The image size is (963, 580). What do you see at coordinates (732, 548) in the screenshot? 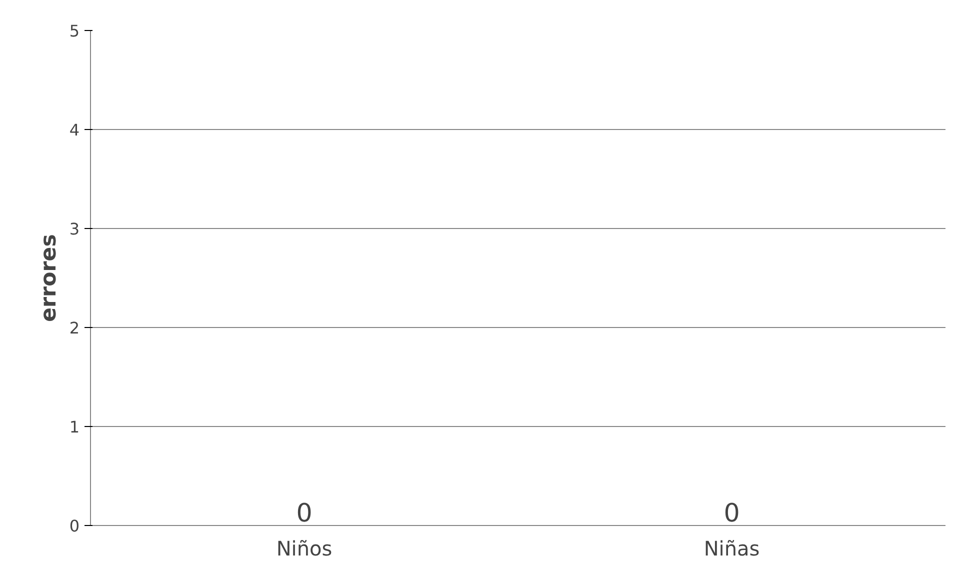
I see `x-tick-label: Niñas` at bounding box center [732, 548].